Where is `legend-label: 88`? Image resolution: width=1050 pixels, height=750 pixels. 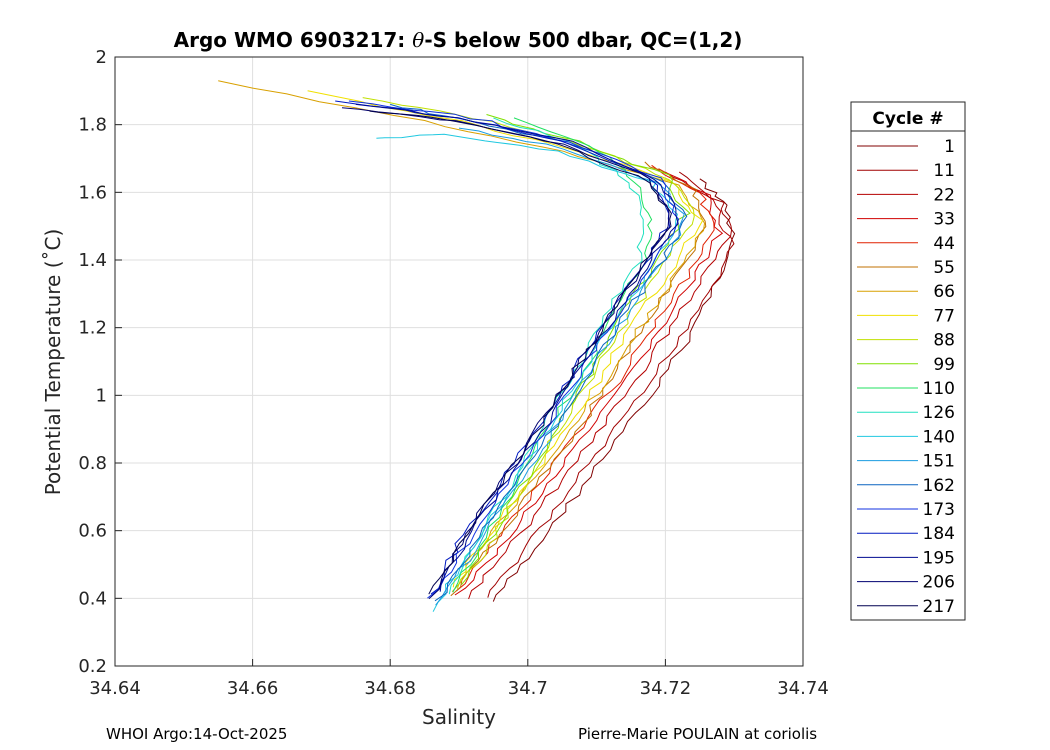
legend-label: 88 is located at coordinates (944, 341).